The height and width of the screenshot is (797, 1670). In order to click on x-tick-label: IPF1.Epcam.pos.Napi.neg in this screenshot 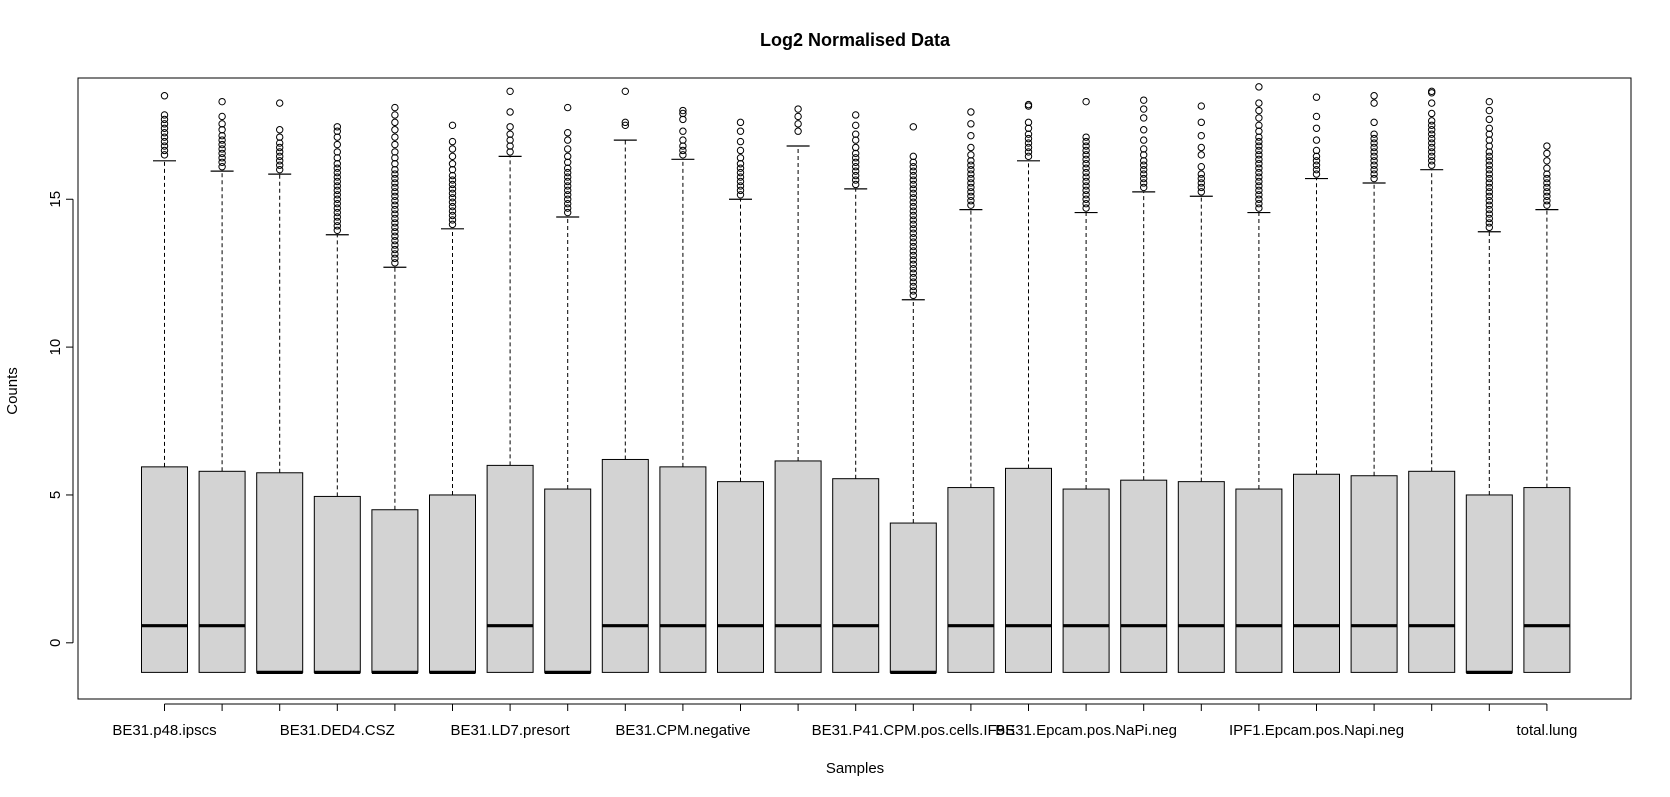, I will do `click(1316, 730)`.